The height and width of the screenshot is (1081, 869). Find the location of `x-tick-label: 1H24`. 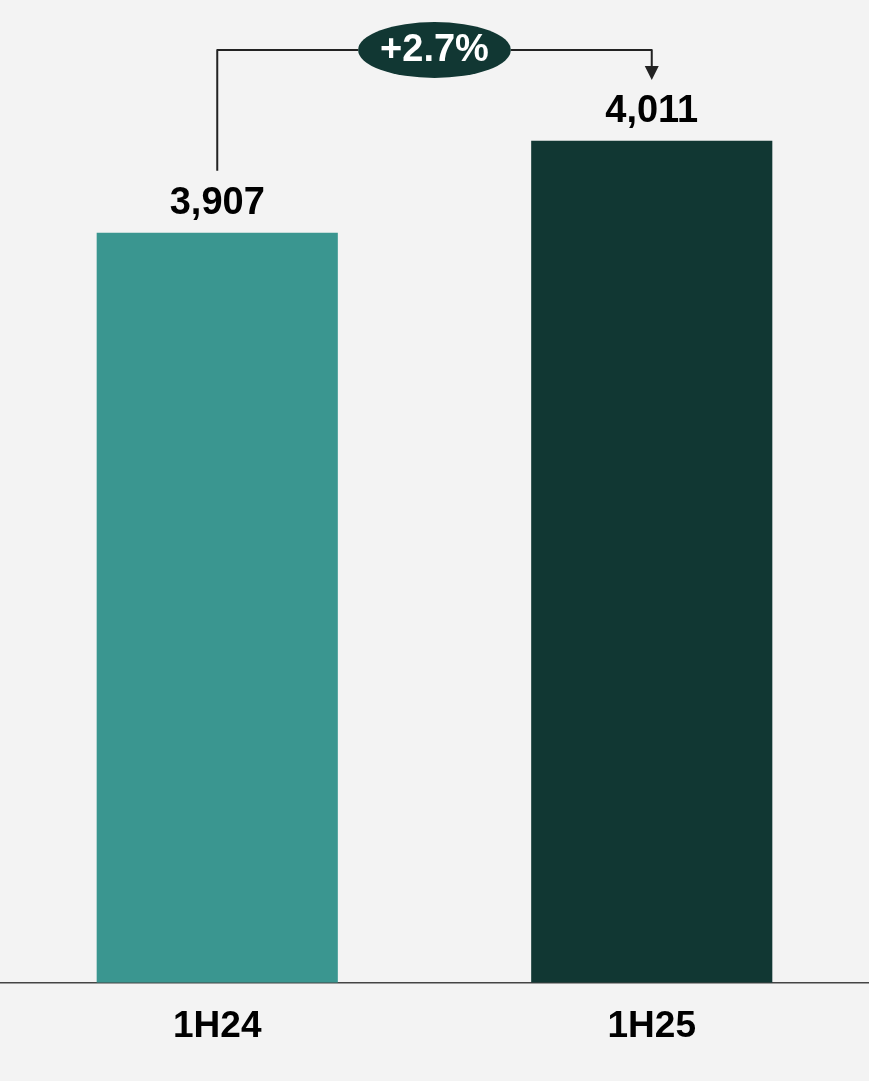

x-tick-label: 1H24 is located at coordinates (217, 1024).